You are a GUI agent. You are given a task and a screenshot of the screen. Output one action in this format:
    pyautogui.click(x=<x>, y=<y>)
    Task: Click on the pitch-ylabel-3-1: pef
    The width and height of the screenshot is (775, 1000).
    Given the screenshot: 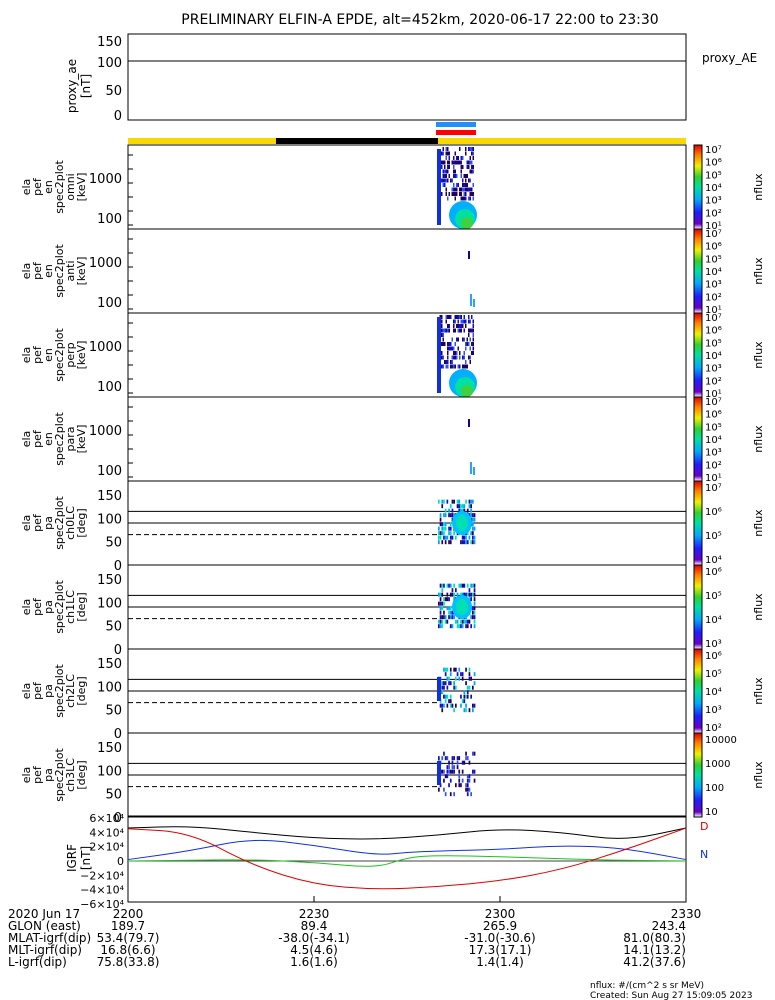 What is the action you would take?
    pyautogui.click(x=37, y=774)
    